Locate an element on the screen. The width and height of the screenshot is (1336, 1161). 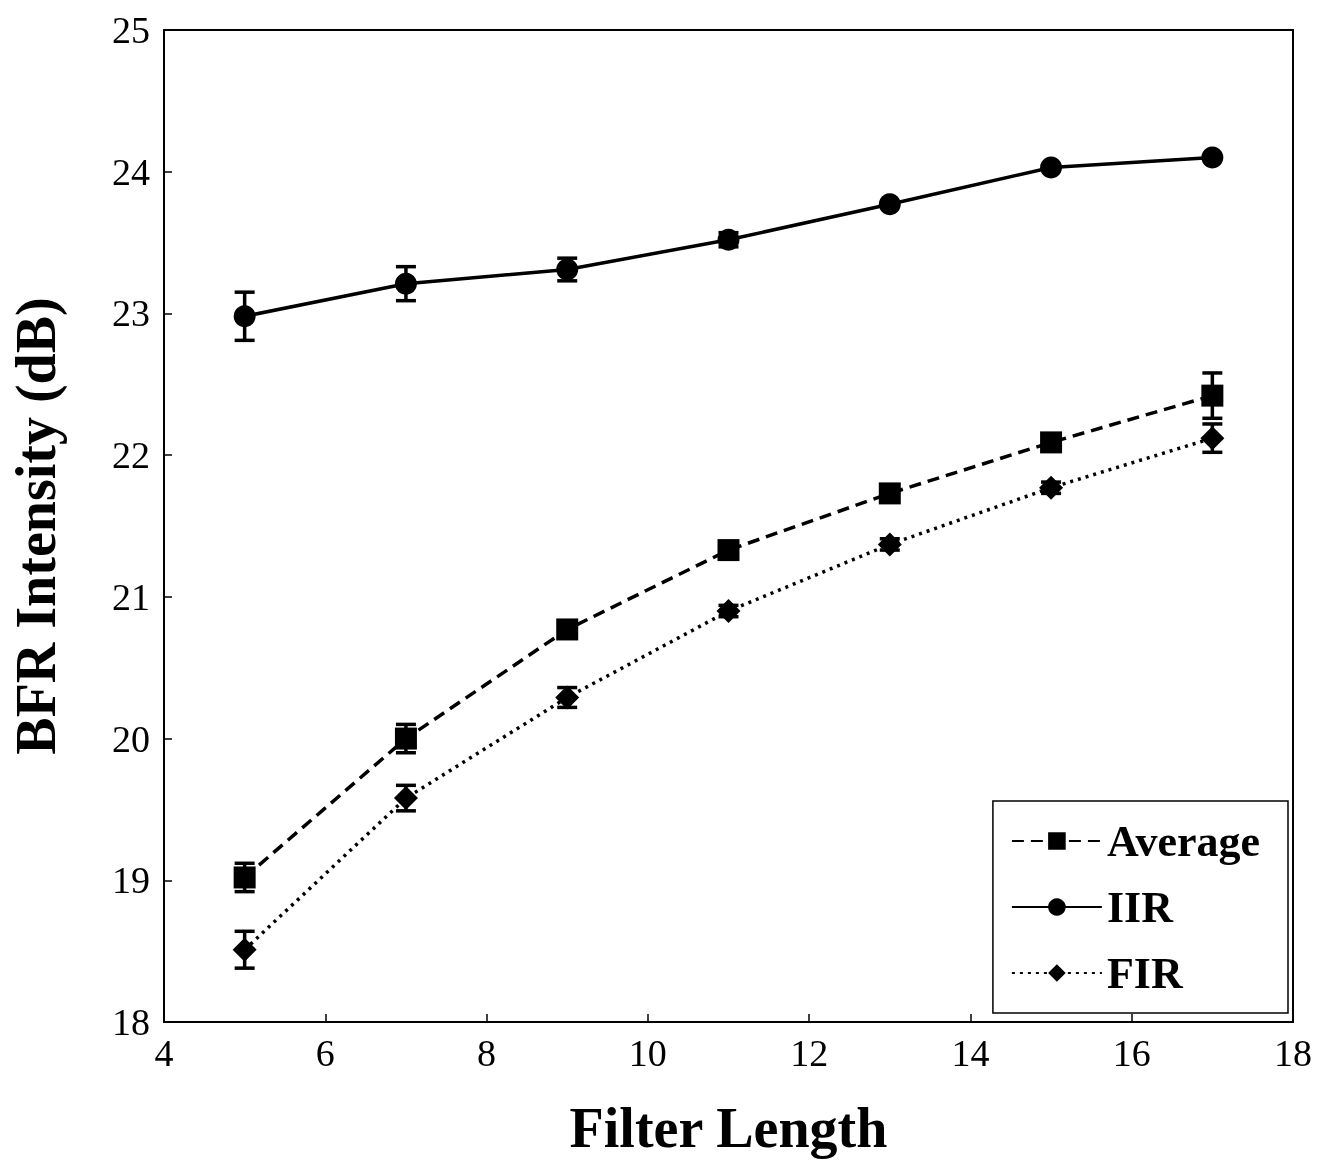
x-axis-title: Filter Length is located at coordinates (728, 1128).